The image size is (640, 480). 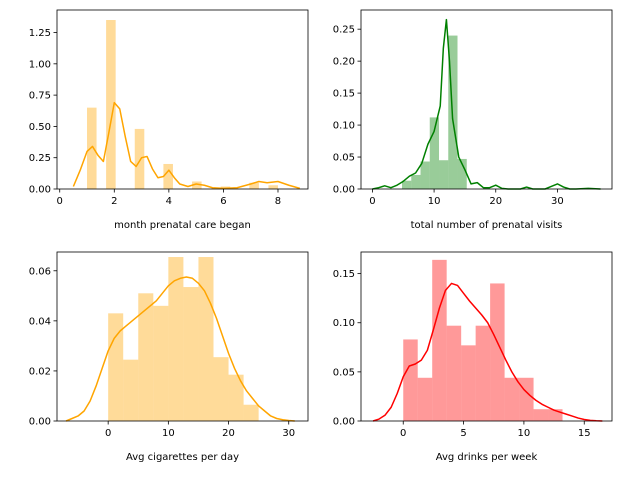 I want to click on x-tick-label: 15, so click(x=584, y=433).